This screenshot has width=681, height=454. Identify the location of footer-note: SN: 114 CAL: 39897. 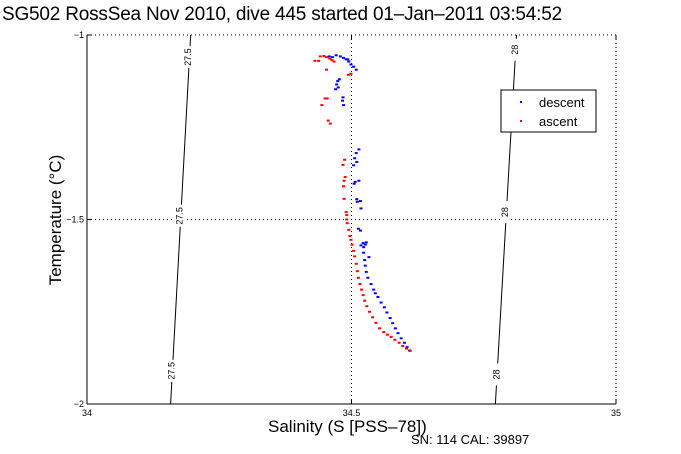
(470, 439).